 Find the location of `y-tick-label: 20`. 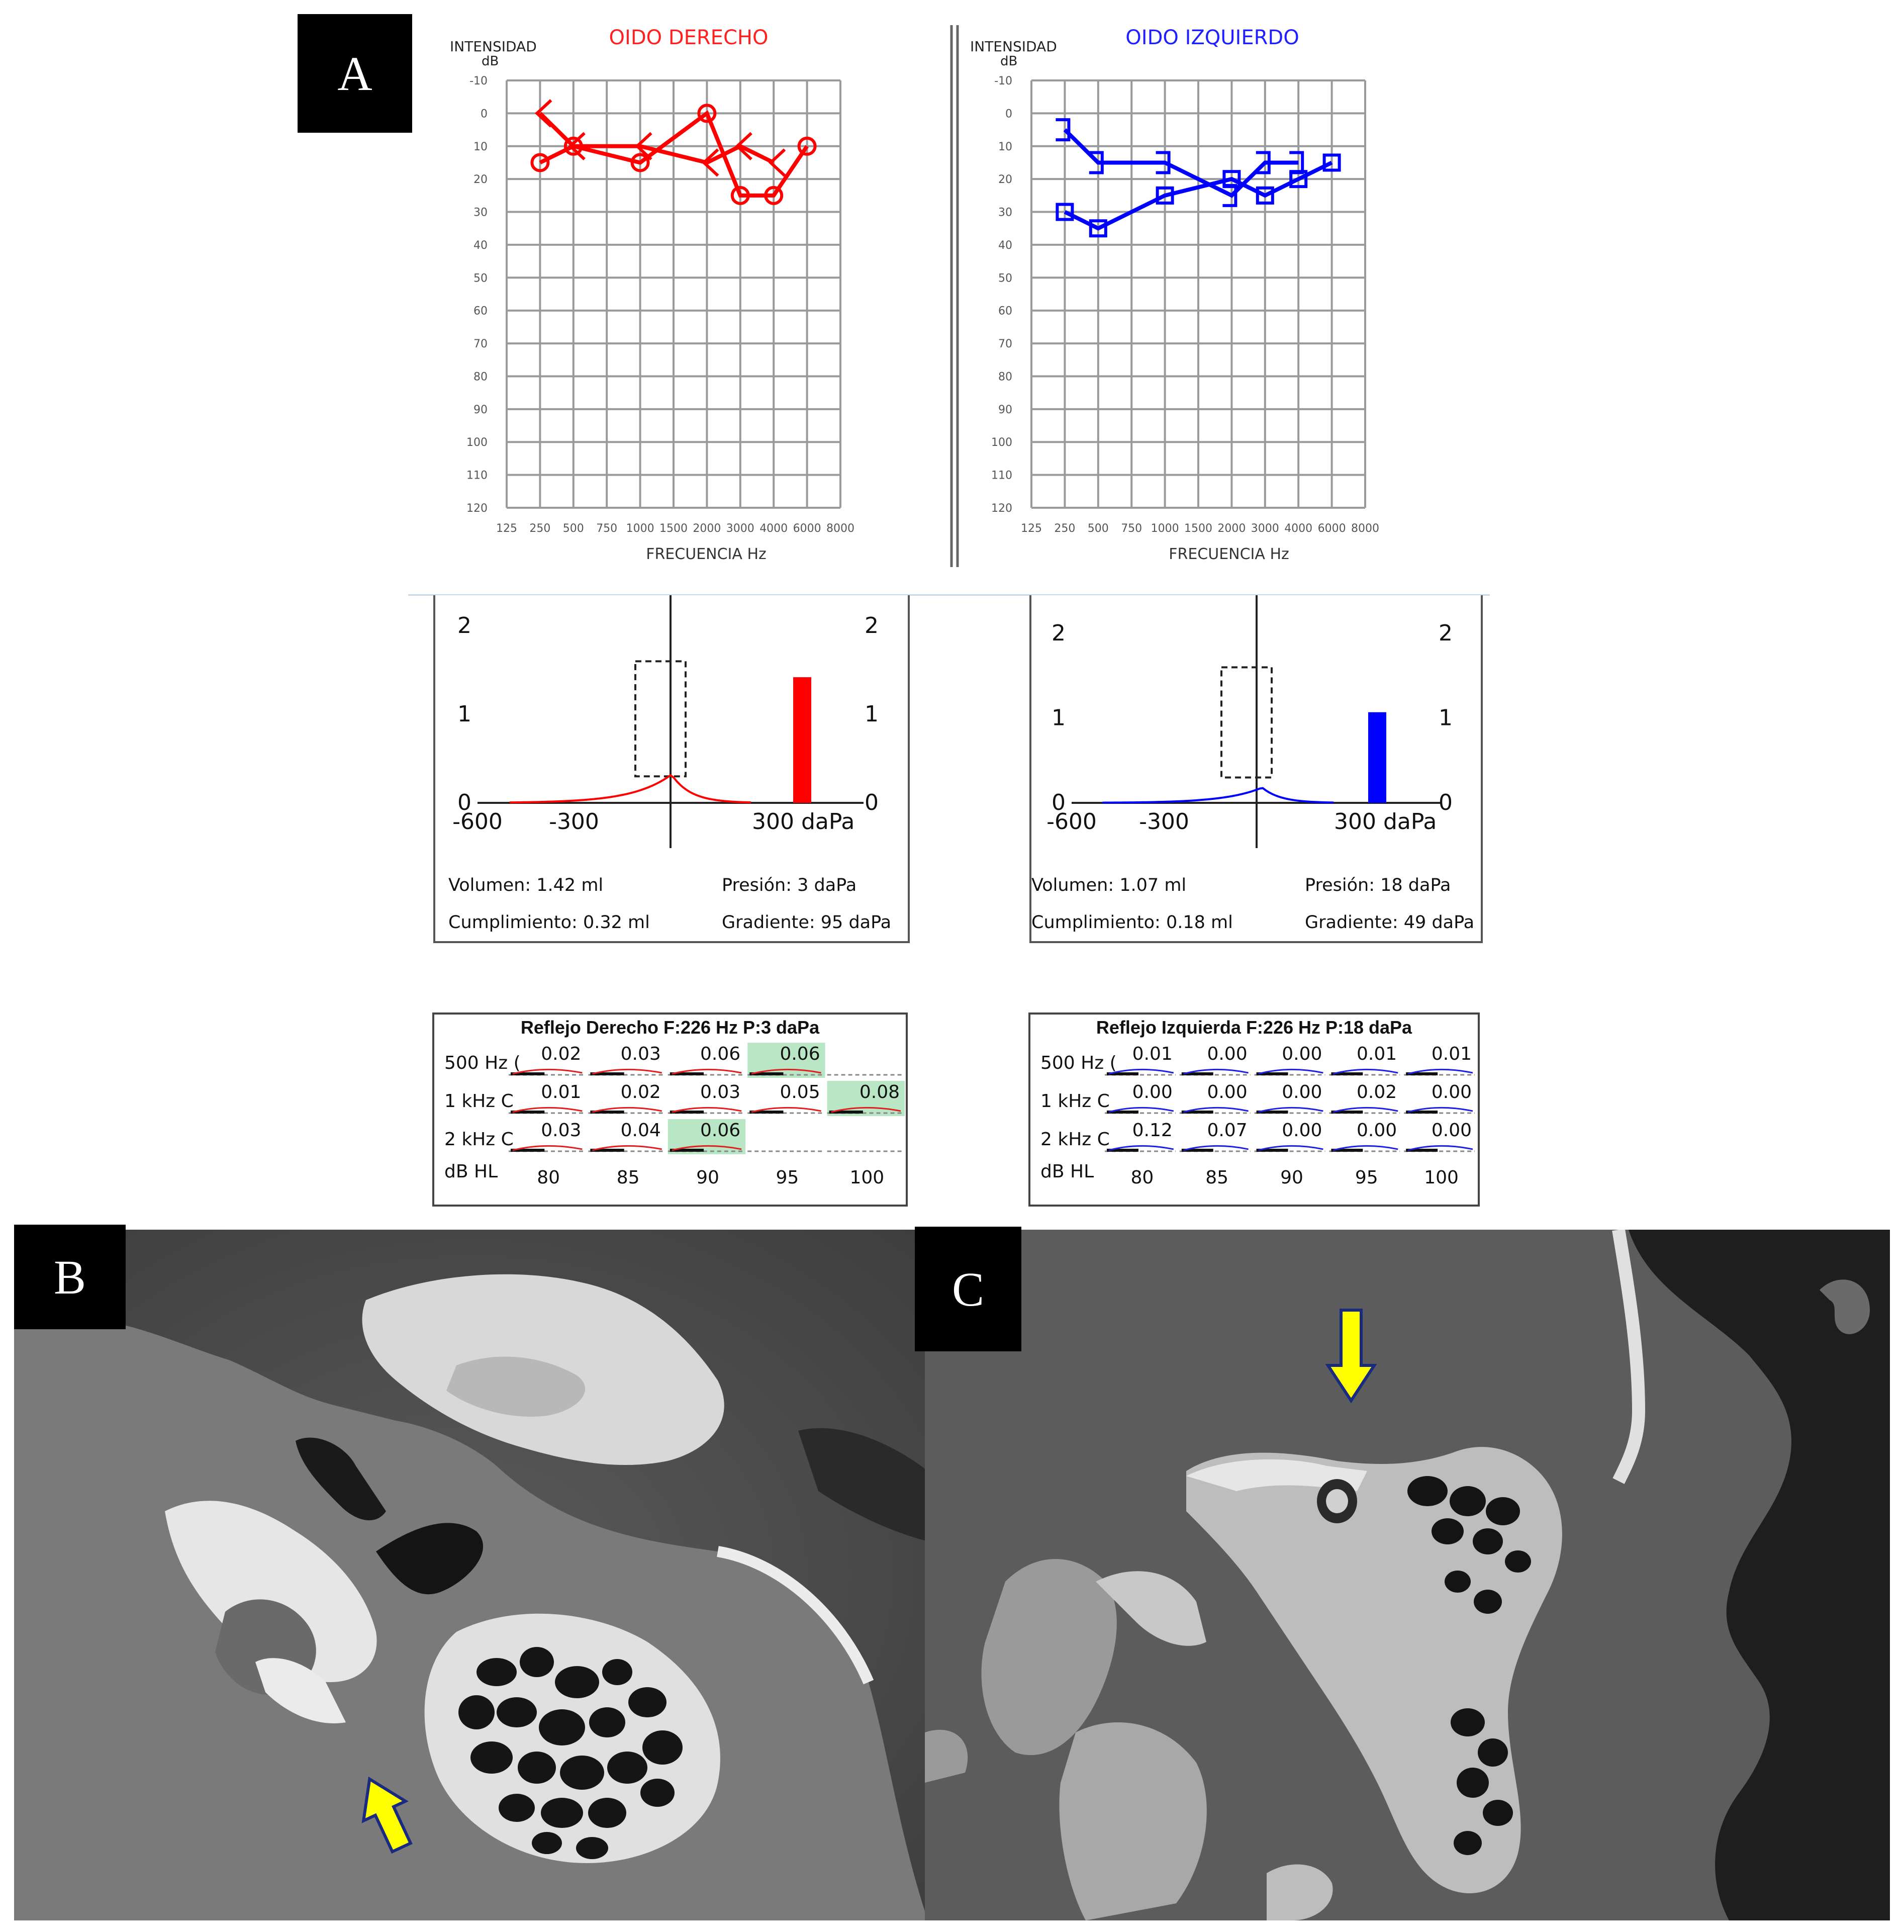

y-tick-label: 20 is located at coordinates (1005, 179).